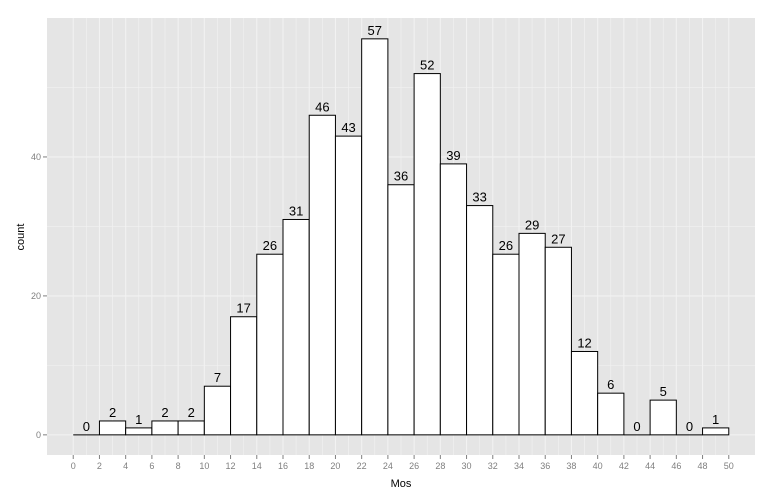 This screenshot has width=775, height=501. What do you see at coordinates (348, 127) in the screenshot?
I see `bar-value-label: 43` at bounding box center [348, 127].